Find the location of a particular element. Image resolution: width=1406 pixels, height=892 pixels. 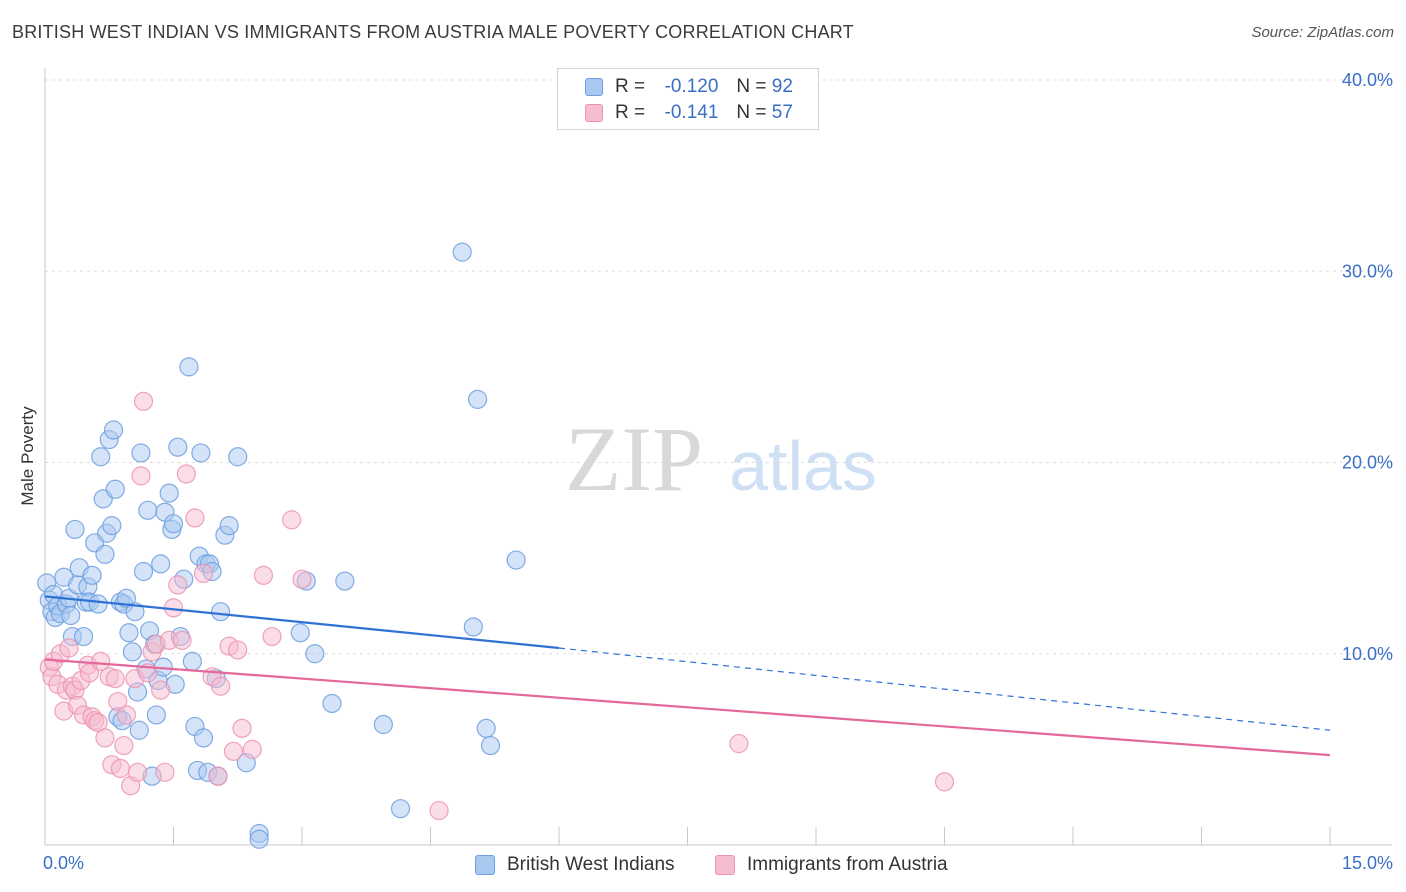

series-swatch-pink is located at coordinates (725, 865).